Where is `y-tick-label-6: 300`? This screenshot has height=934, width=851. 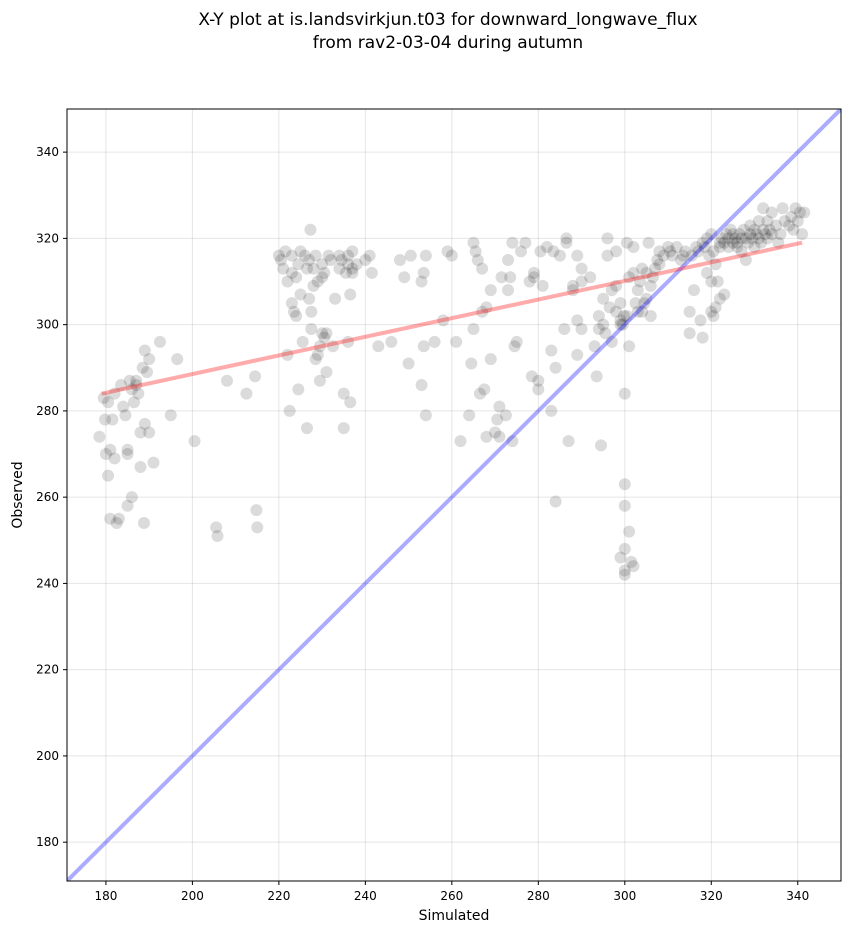
y-tick-label-6: 300 is located at coordinates (47, 325).